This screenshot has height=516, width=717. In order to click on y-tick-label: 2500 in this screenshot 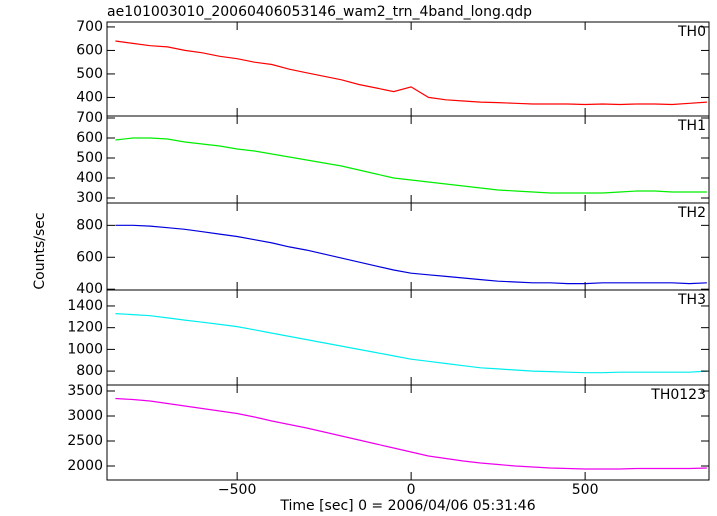, I will do `click(85, 441)`.